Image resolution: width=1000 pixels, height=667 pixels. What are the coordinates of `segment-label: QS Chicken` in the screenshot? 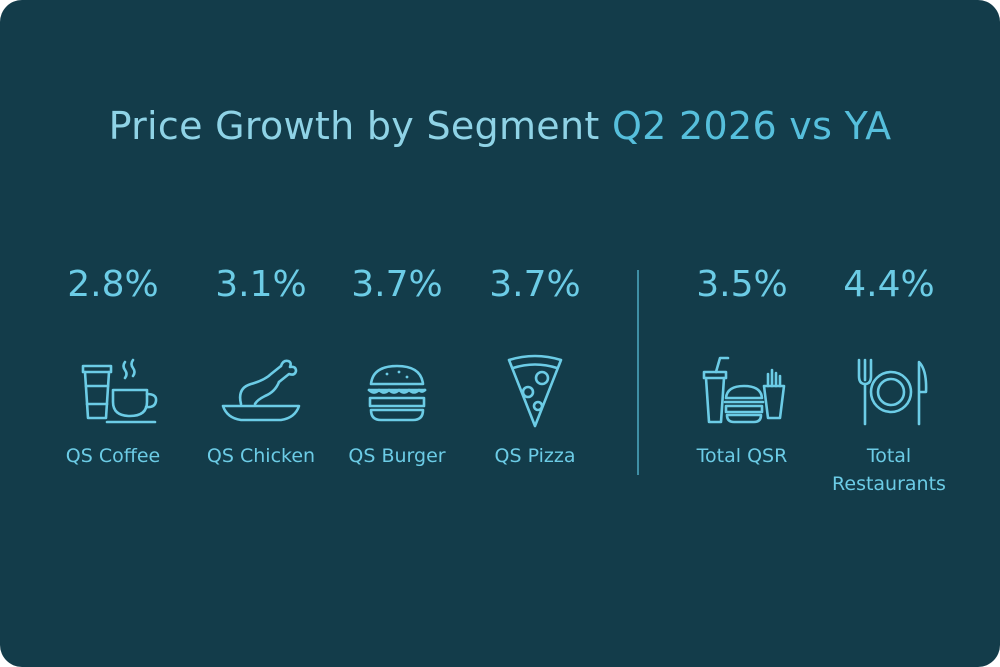 It's located at (261, 456).